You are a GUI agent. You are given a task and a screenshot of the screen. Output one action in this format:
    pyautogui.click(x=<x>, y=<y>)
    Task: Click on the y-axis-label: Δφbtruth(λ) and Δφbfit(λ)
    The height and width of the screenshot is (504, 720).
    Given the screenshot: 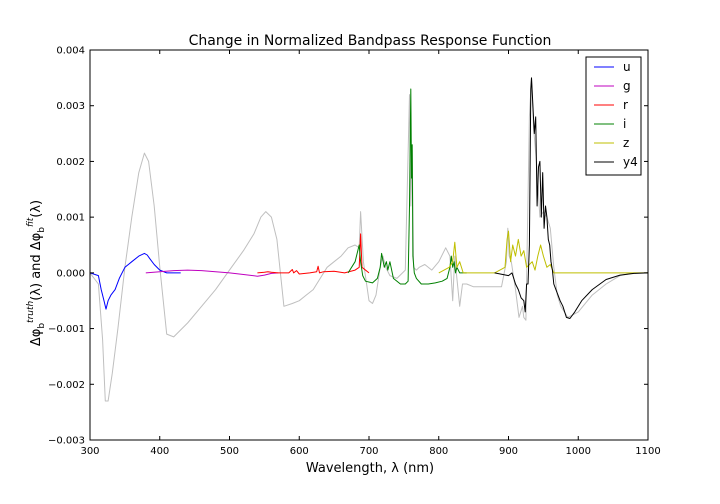 What is the action you would take?
    pyautogui.click(x=36, y=273)
    